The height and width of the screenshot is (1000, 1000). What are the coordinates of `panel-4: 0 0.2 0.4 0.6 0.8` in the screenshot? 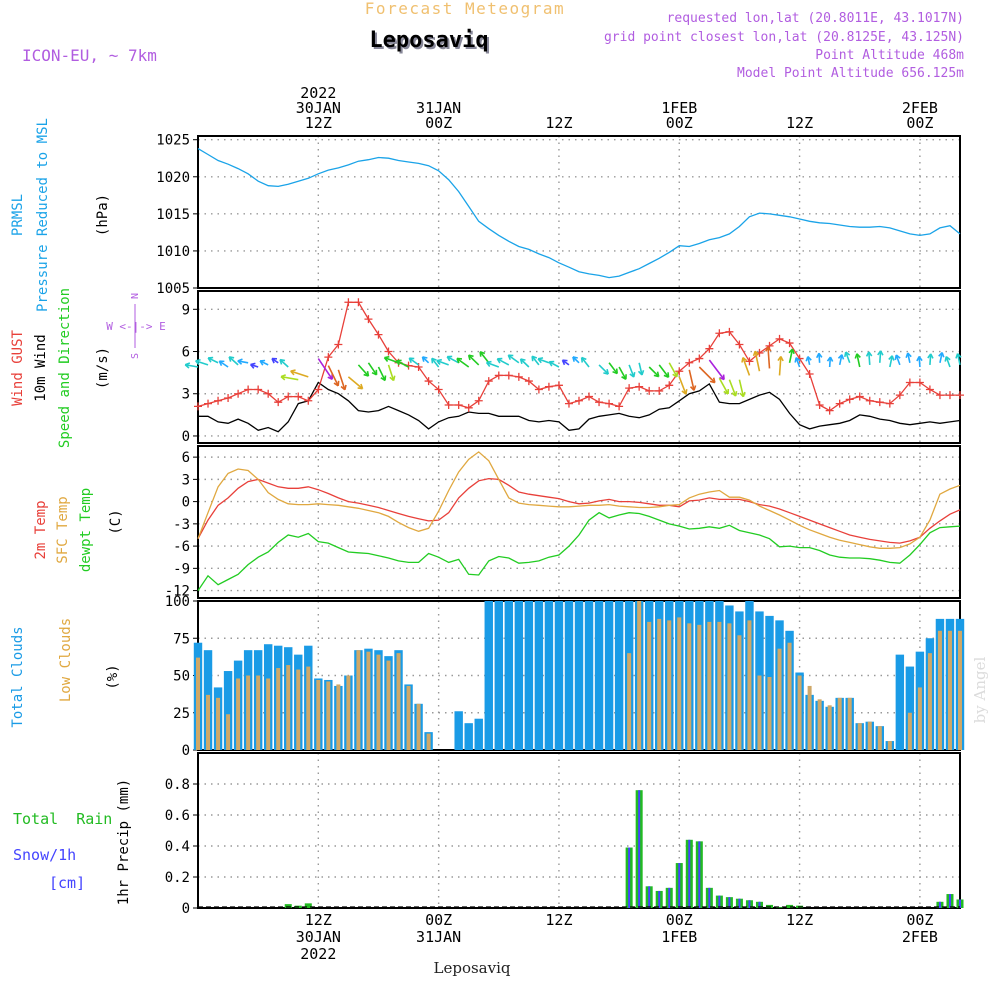 It's located at (563, 834).